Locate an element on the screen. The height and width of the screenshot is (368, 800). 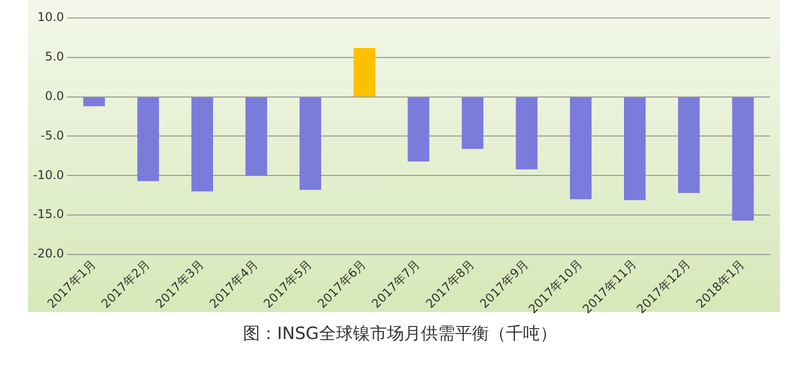
text: 图：INSG全球镍市场月供需平衡（千吨） is located at coordinates (400, 334).